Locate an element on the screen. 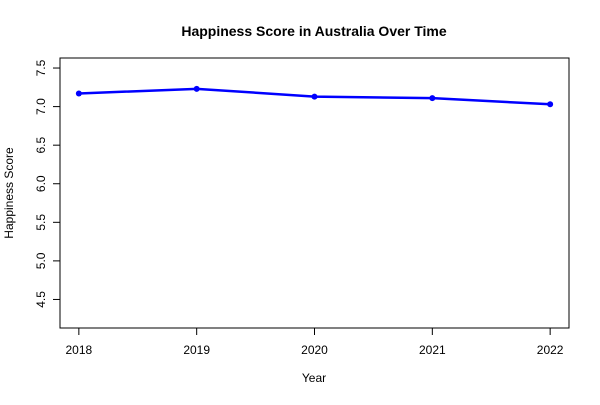 The image size is (600, 405). y-axis: 4.5 5.0 5.5 6.0 6.5 7.0 7.5 is located at coordinates (47, 183).